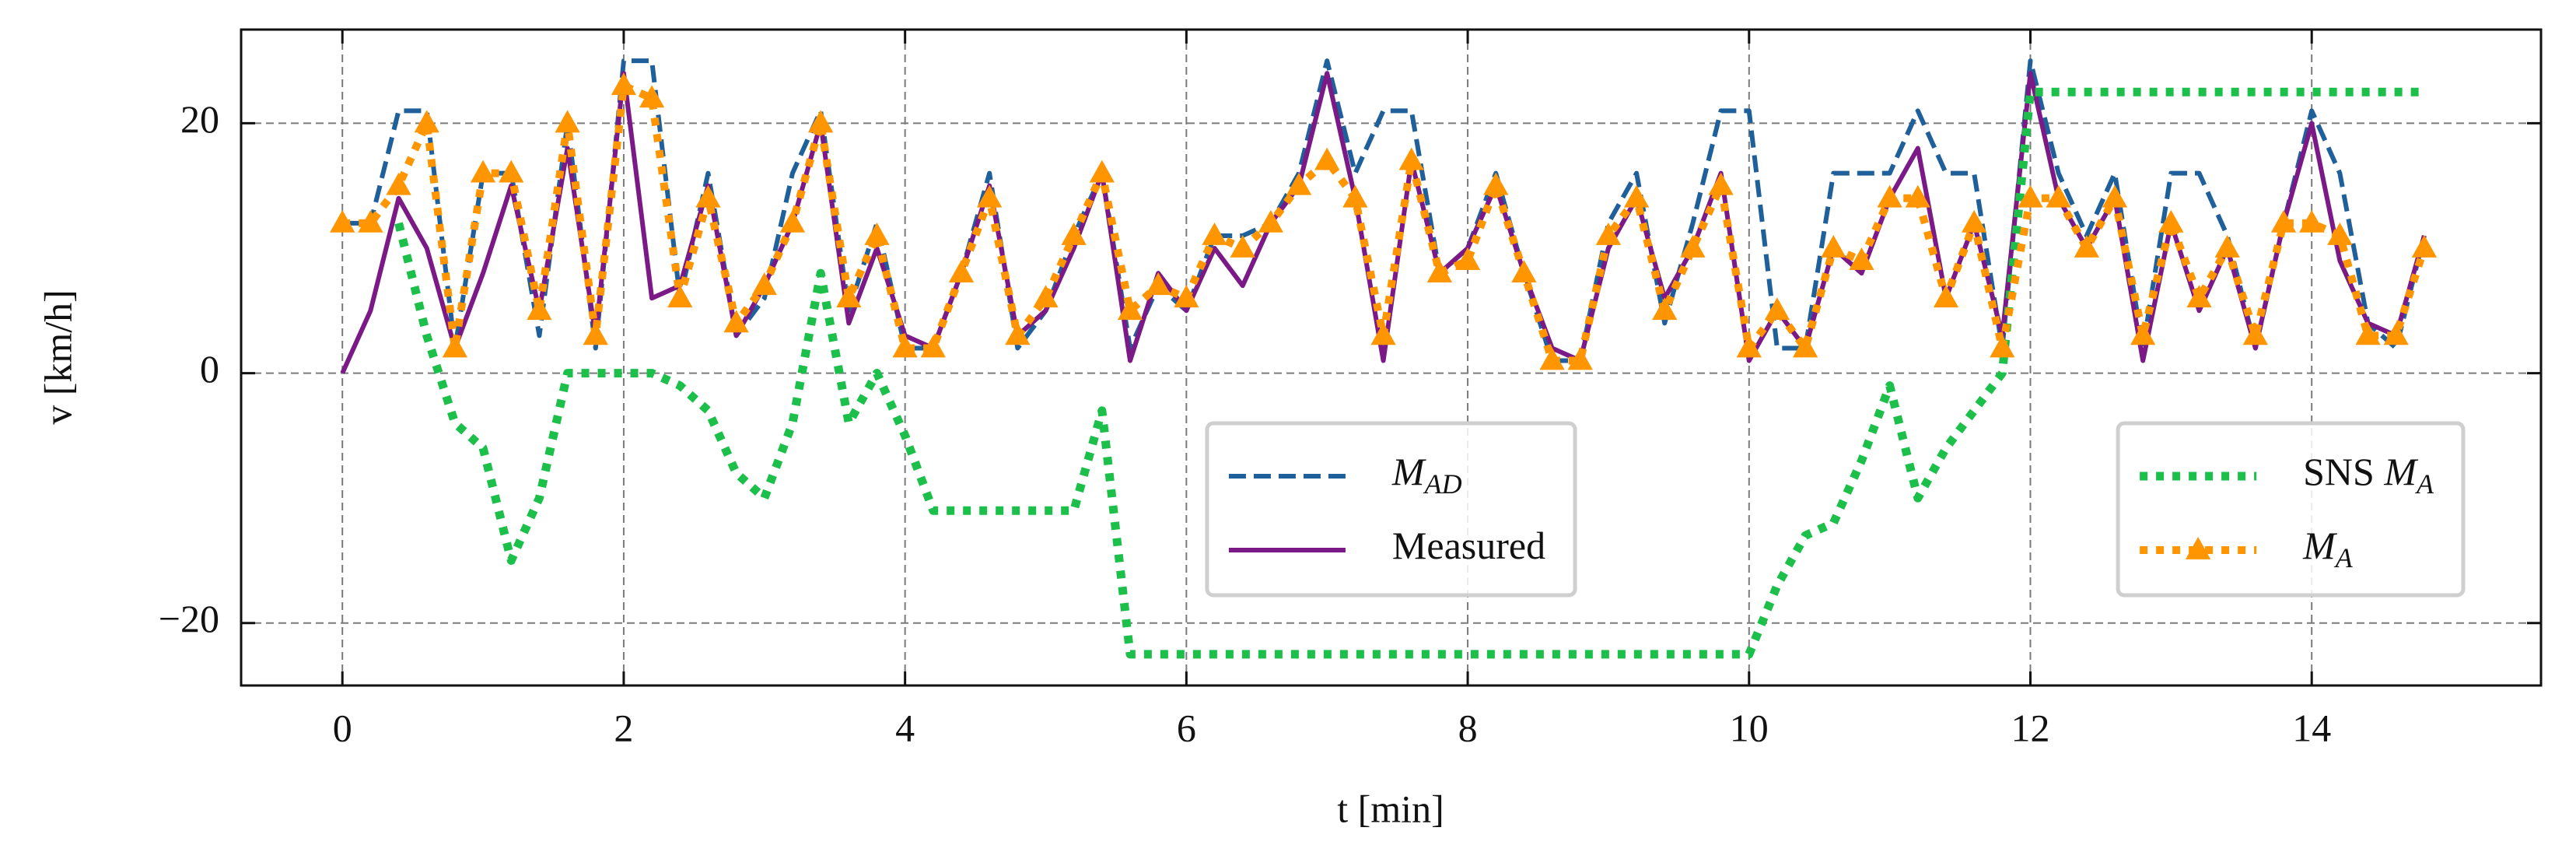 The image size is (2576, 866). Describe the element at coordinates (1468, 545) in the screenshot. I see `legend-label: Measured` at that location.